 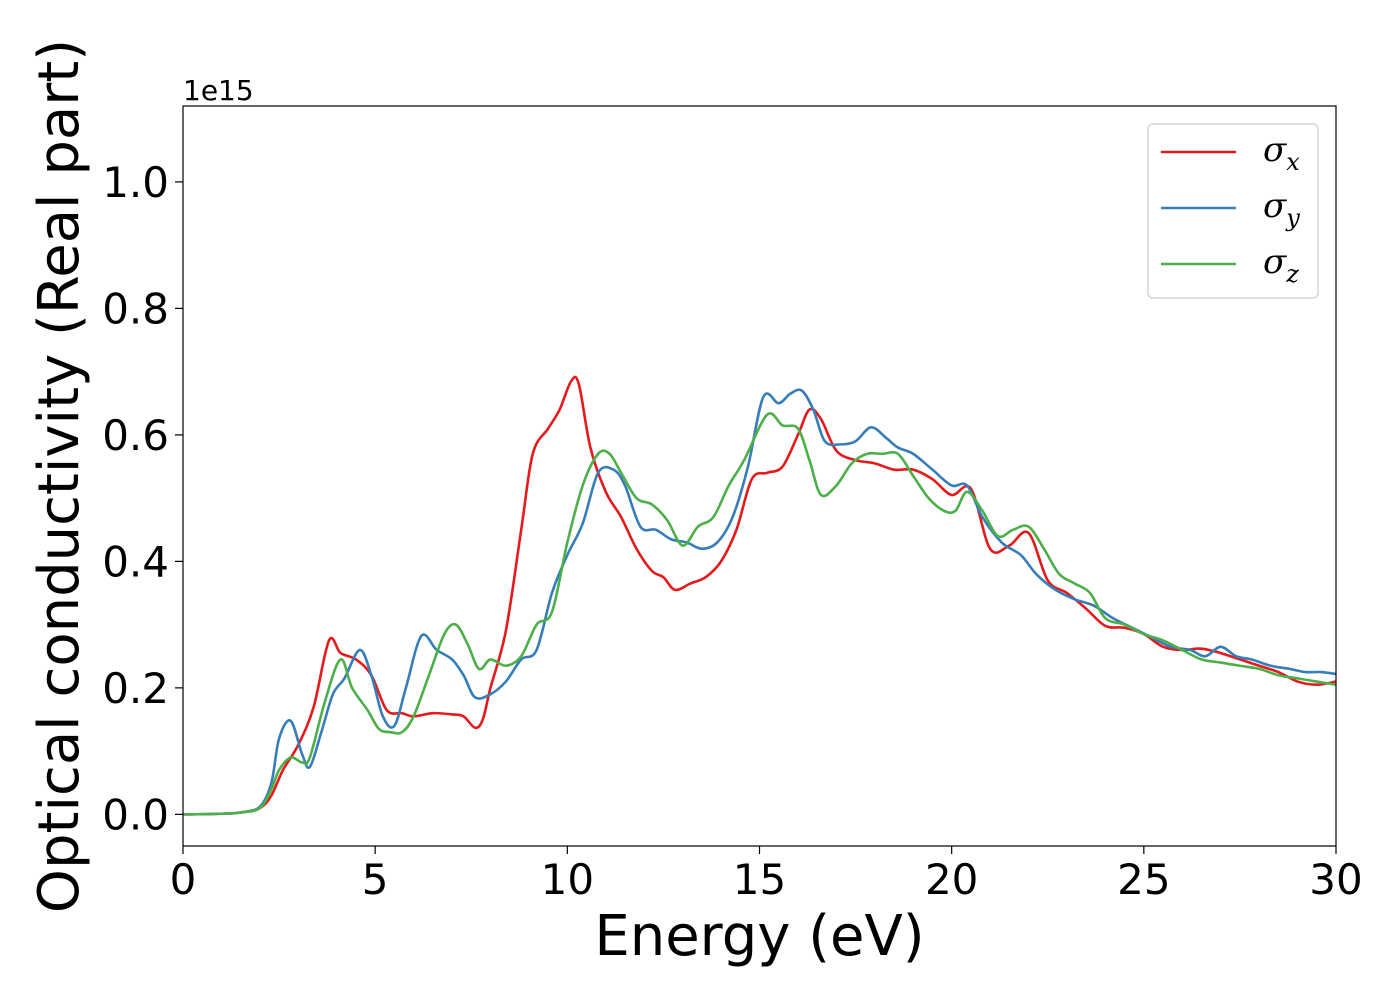 I want to click on y-offset-label: 1e15, so click(x=218, y=90).